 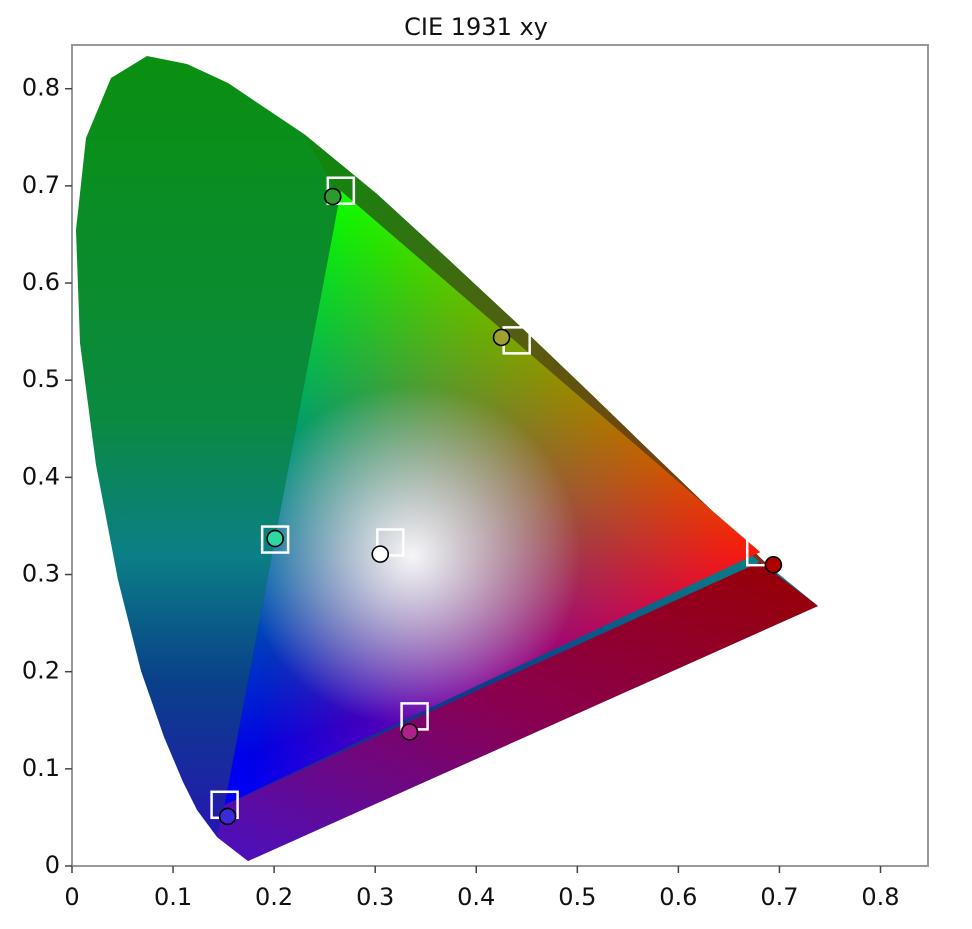 What do you see at coordinates (41, 88) in the screenshot?
I see `y-tick-label: 0.8` at bounding box center [41, 88].